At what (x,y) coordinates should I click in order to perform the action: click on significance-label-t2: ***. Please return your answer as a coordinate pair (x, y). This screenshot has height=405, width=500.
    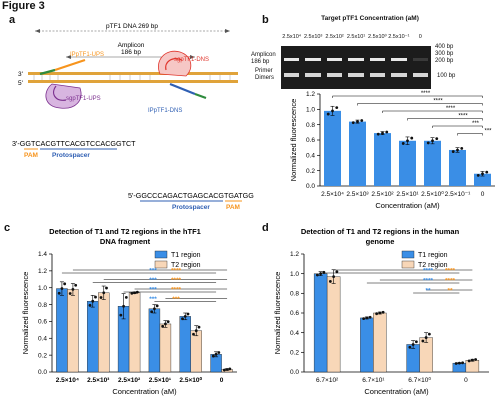
    Looking at the image, I should click on (176, 299).